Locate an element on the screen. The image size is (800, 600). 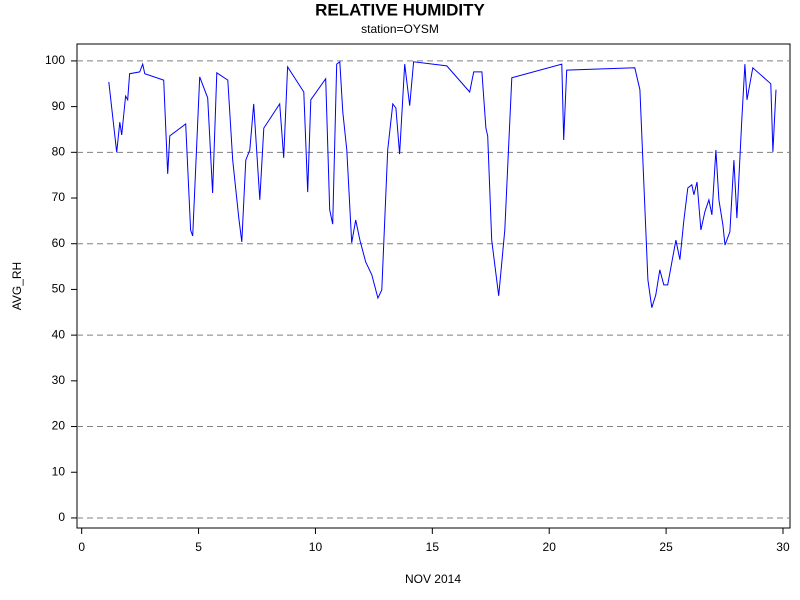
x-axis-label: NOV 2014 is located at coordinates (433, 579).